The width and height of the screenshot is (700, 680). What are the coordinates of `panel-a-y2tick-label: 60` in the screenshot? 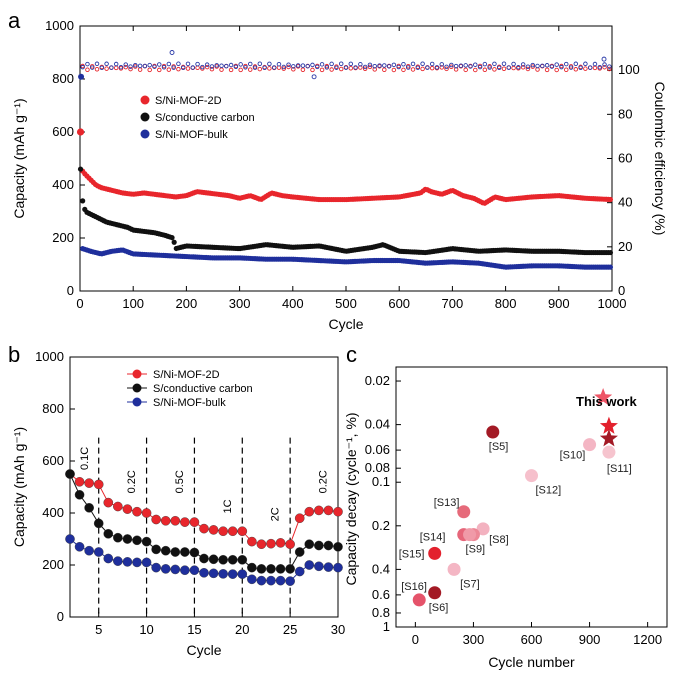 It's located at (625, 158).